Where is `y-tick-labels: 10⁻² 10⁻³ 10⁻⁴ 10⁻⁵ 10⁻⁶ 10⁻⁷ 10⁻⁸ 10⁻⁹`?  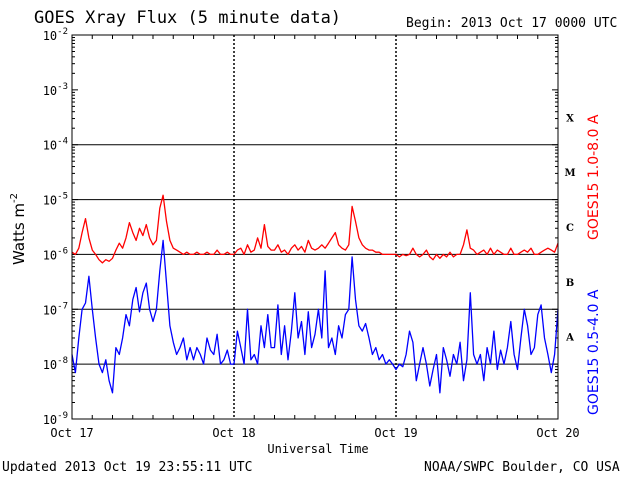 y-tick-labels: 10⁻² 10⁻³ 10⁻⁴ 10⁻⁵ 10⁻⁶ 10⁻⁷ 10⁻⁸ 10⁻⁹ is located at coordinates (55, 227).